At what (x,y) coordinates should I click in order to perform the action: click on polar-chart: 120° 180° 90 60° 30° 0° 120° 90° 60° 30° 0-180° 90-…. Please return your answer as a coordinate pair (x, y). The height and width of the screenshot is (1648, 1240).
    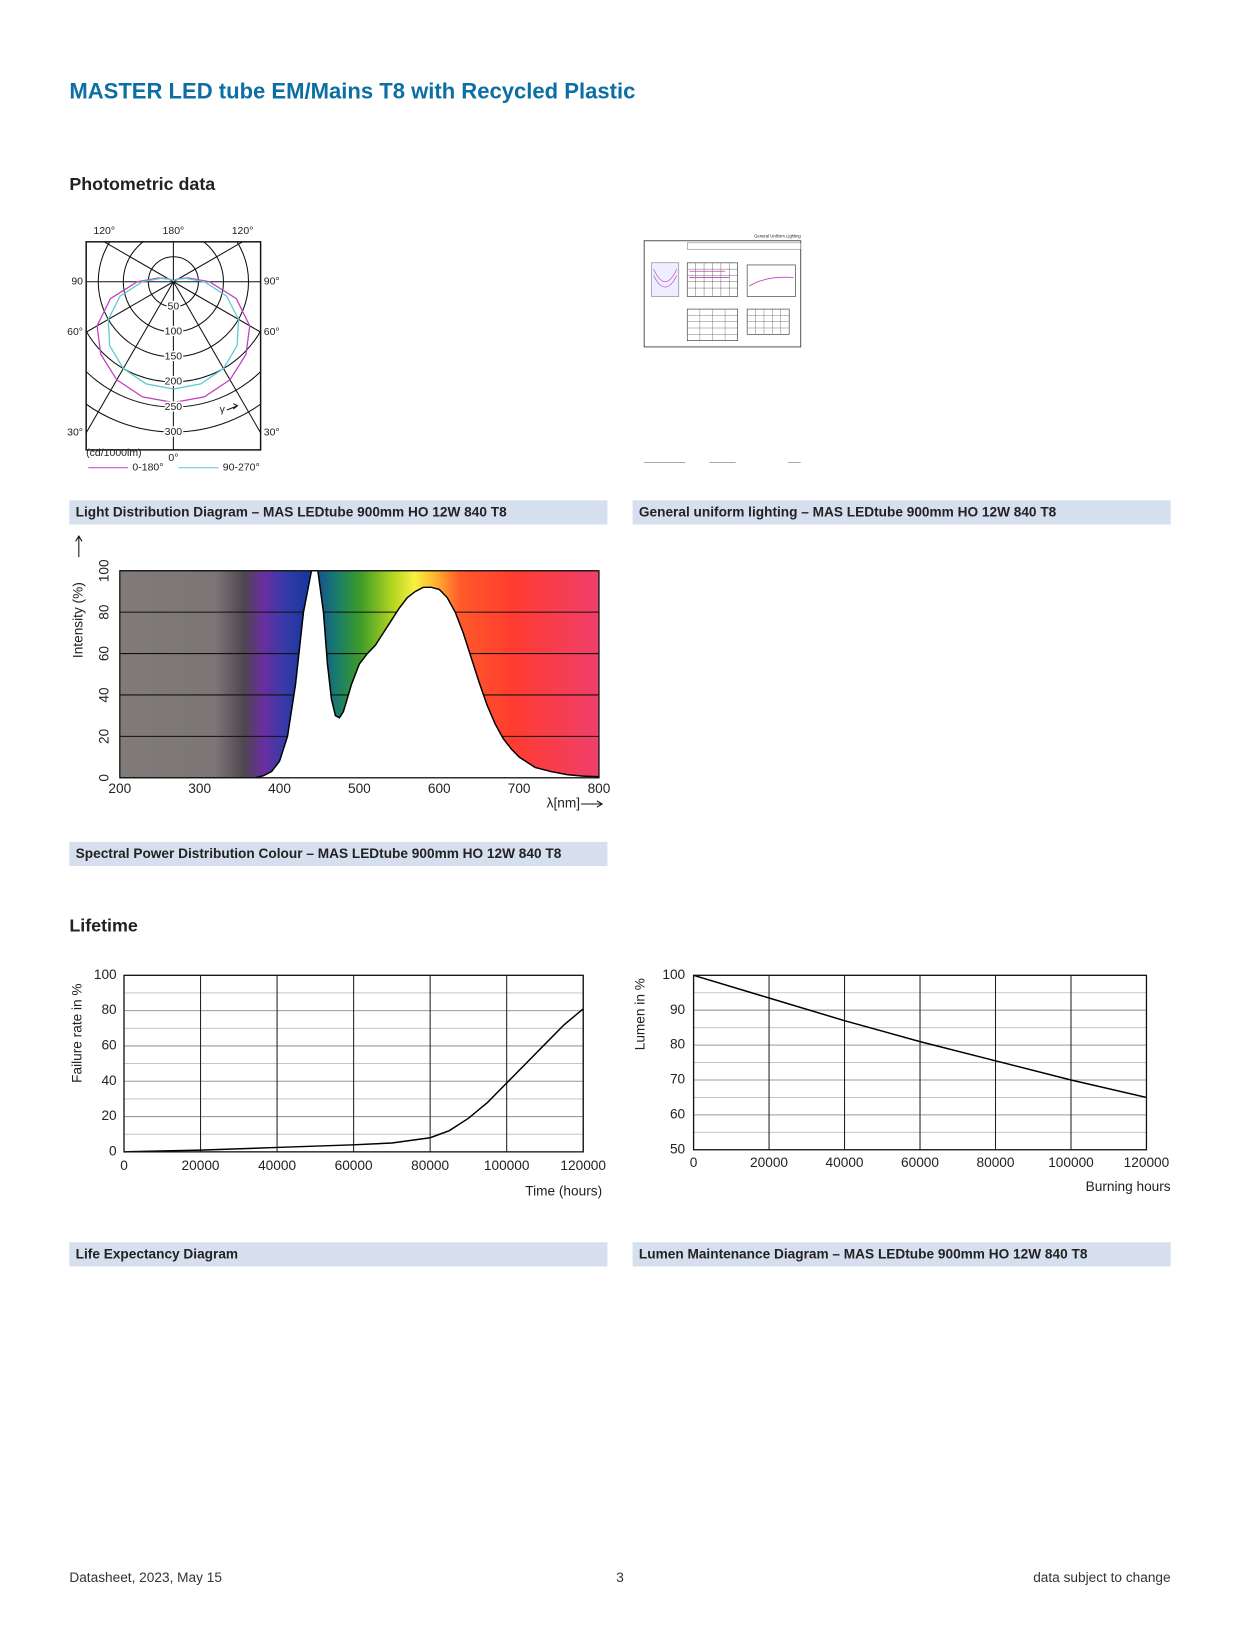
    Looking at the image, I should click on (173, 349).